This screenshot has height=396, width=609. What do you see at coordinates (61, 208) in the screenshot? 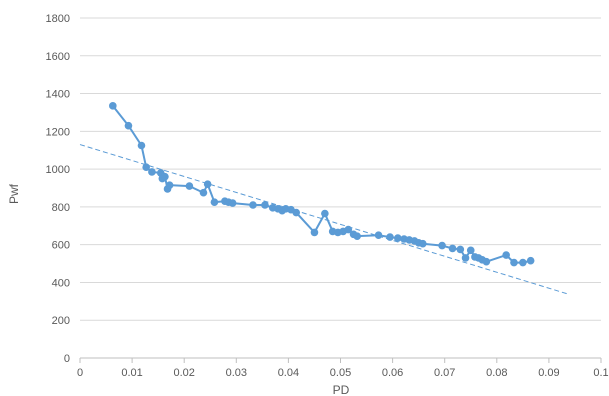
I see `y-tick-label: 800` at bounding box center [61, 208].